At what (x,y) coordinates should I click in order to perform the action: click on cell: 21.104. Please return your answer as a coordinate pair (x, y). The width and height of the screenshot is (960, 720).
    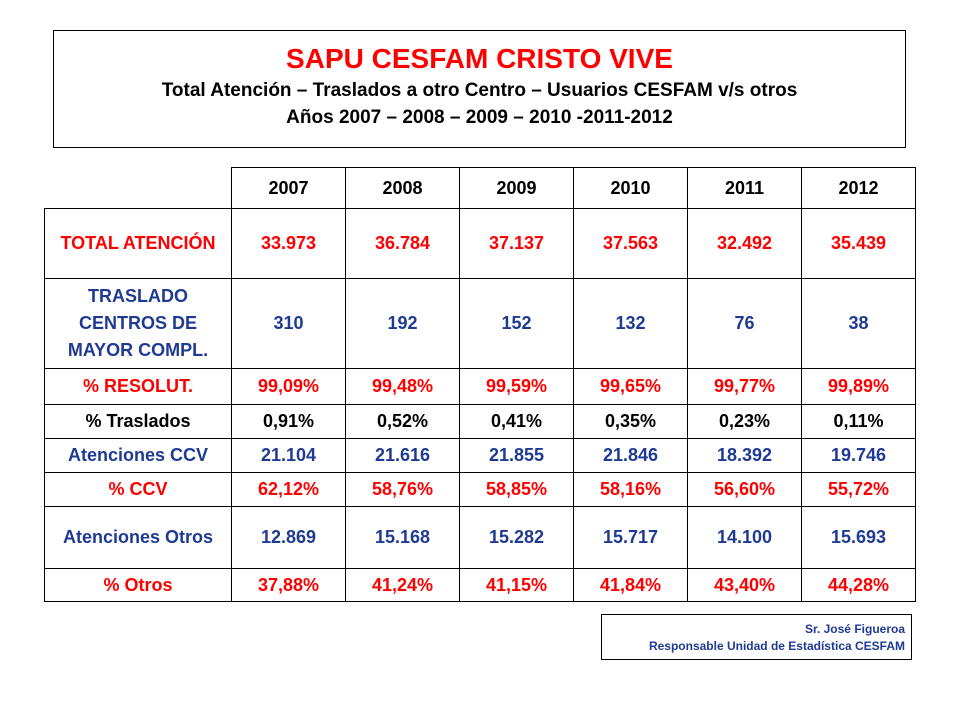
    Looking at the image, I should click on (288, 455).